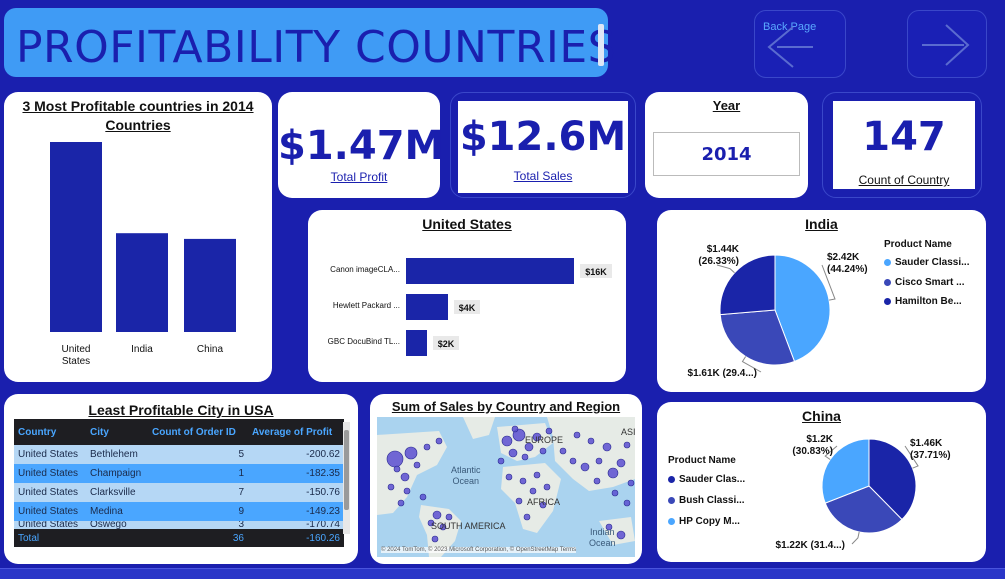 Image resolution: width=1005 pixels, height=579 pixels. I want to click on table-row: United States Bethlehem 5 -200.62, so click(179, 454).